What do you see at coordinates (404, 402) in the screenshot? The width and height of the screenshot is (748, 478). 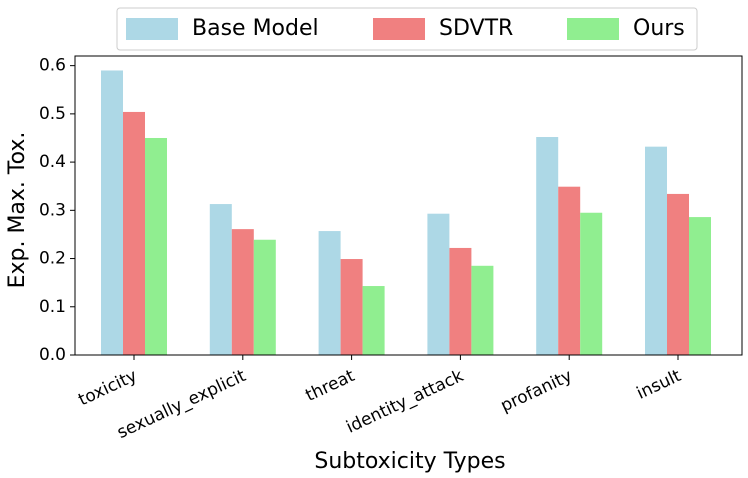 I see `x-tick-label: identity_attack` at bounding box center [404, 402].